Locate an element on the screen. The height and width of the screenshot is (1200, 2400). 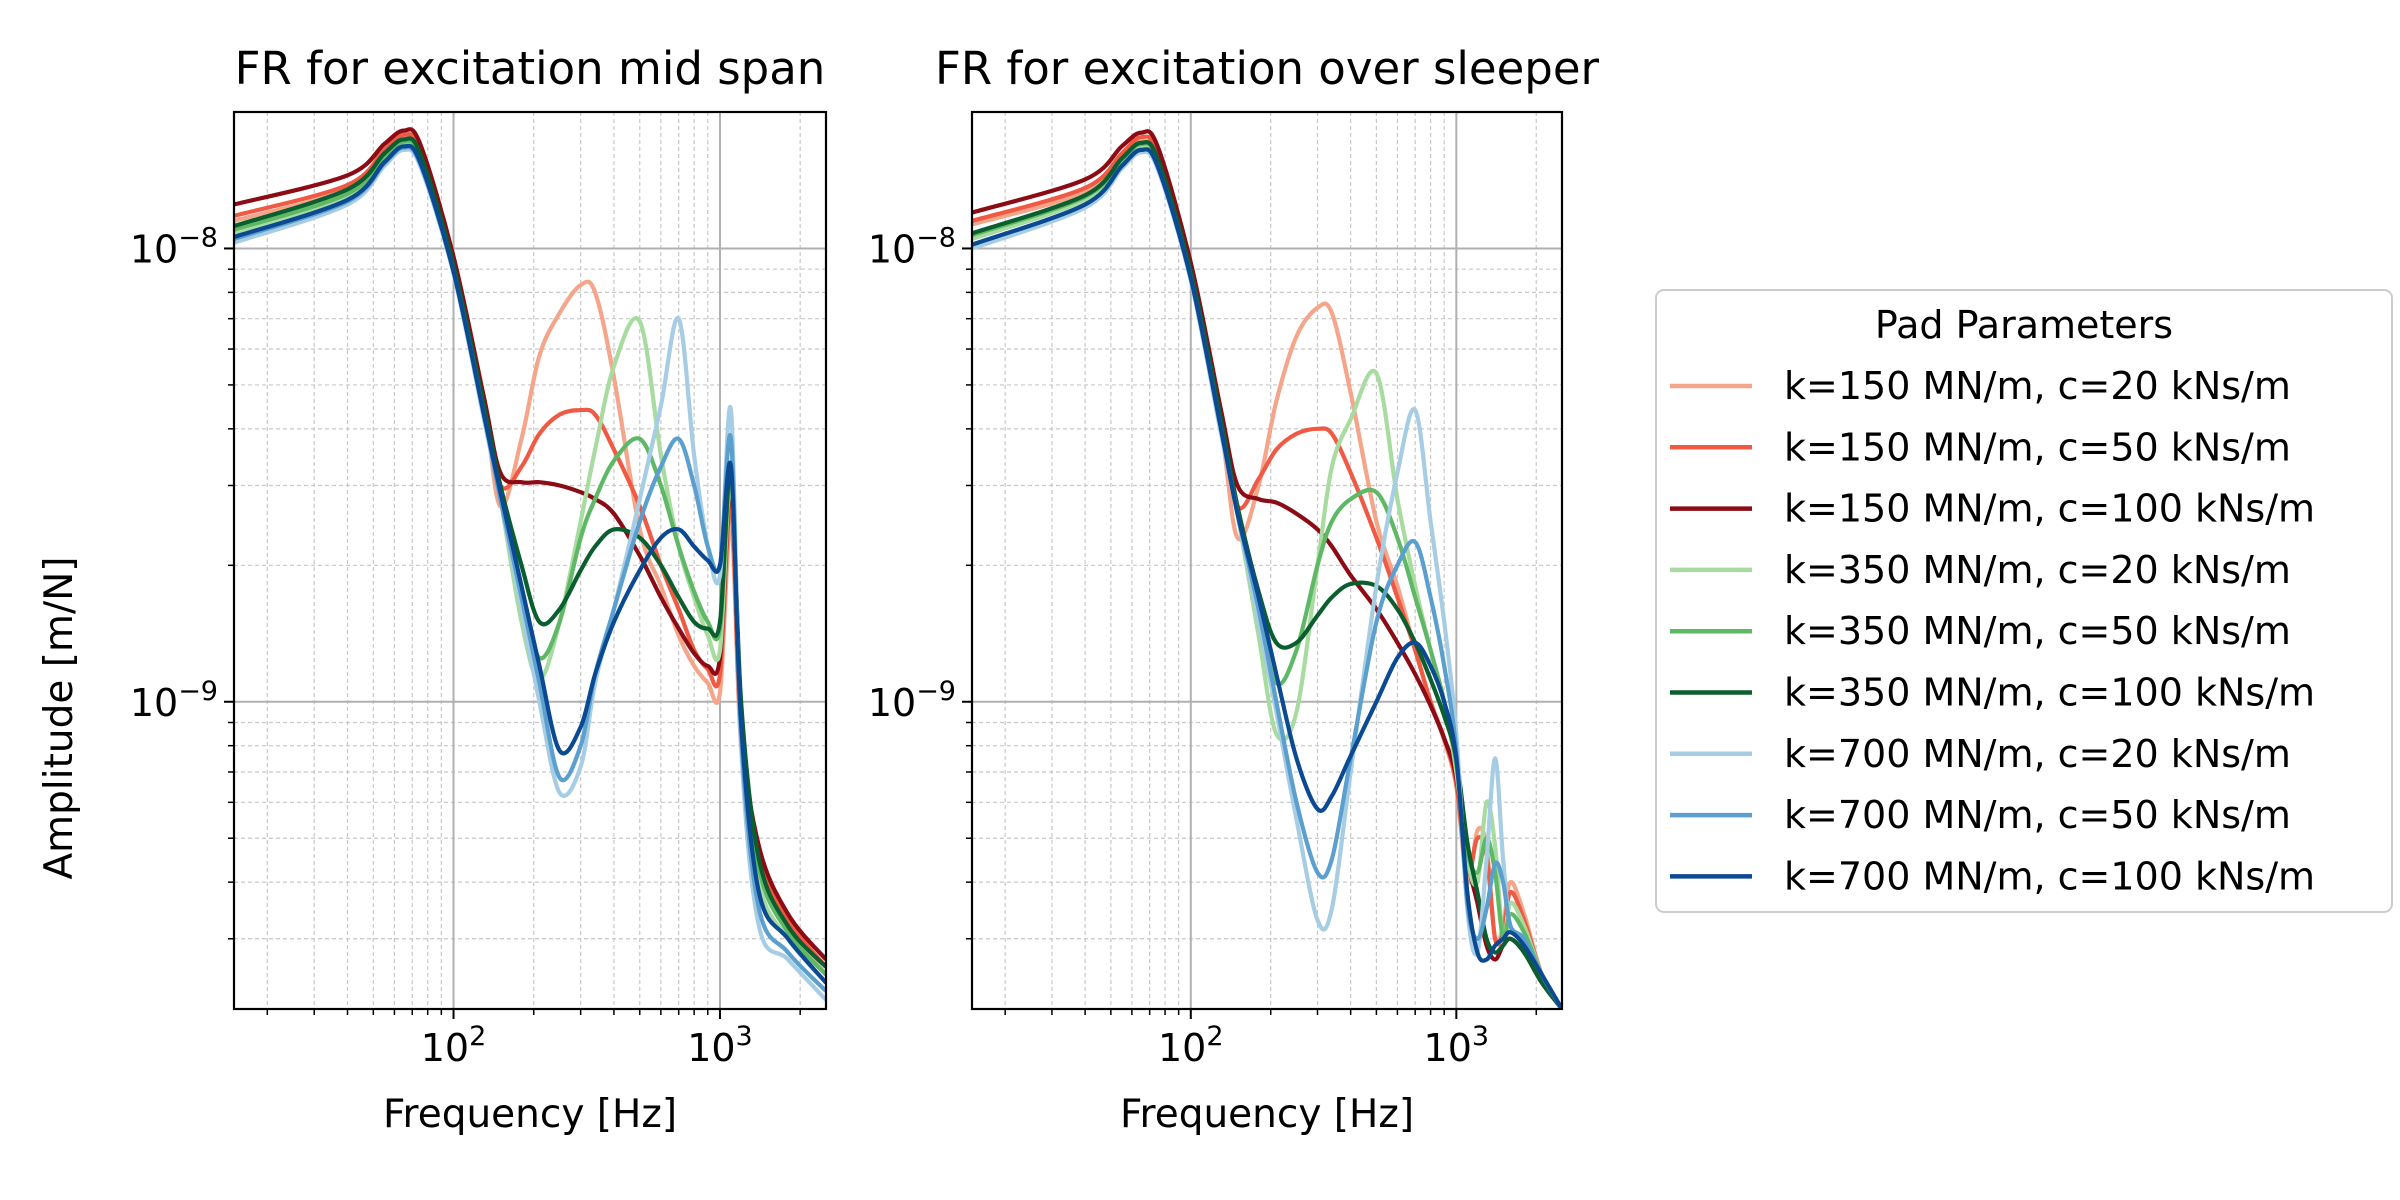
legend-label: k=150 MN/m, c=50 kNs/m is located at coordinates (2037, 447).